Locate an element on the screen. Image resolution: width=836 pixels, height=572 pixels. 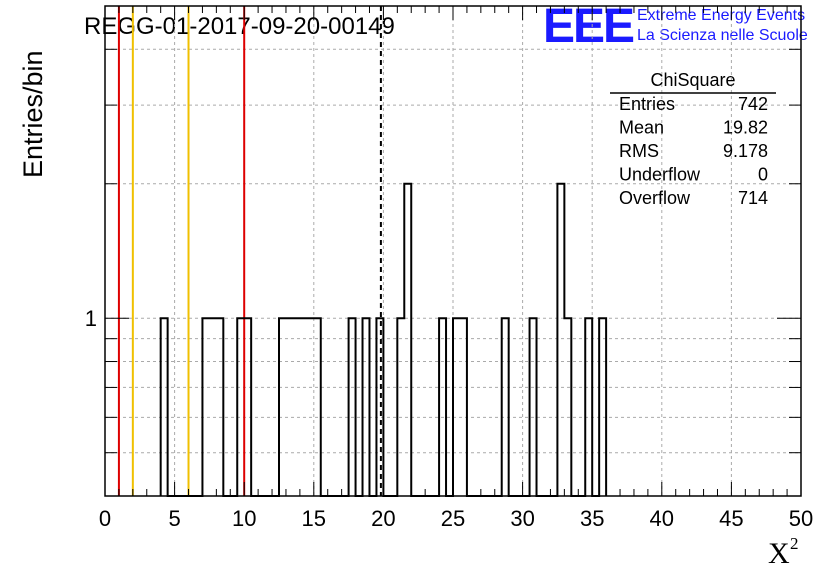
y-tick-label: 1 is located at coordinates (91, 318).